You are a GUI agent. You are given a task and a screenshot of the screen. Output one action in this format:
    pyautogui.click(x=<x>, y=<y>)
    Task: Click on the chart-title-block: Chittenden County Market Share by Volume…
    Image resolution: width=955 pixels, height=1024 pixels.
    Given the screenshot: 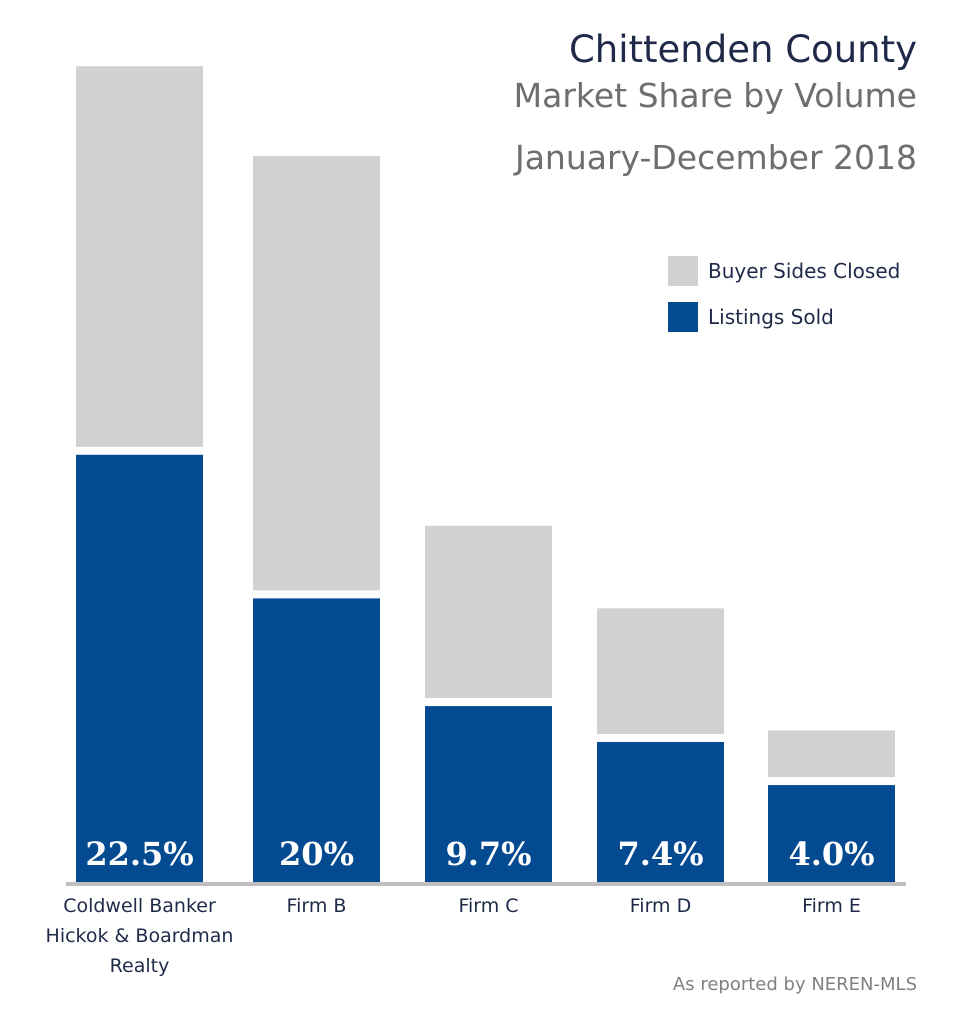 What is the action you would take?
    pyautogui.click(x=715, y=103)
    